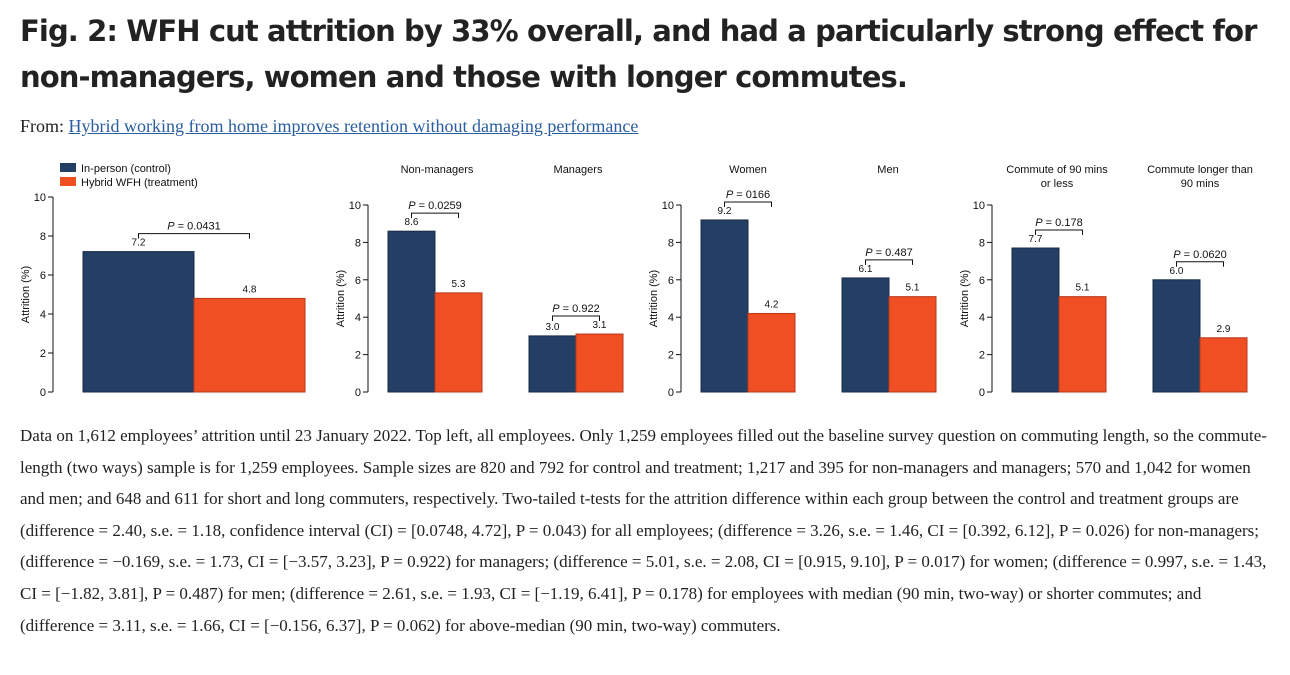 This screenshot has width=1290, height=675. What do you see at coordinates (748, 170) in the screenshot?
I see `group-title: Women` at bounding box center [748, 170].